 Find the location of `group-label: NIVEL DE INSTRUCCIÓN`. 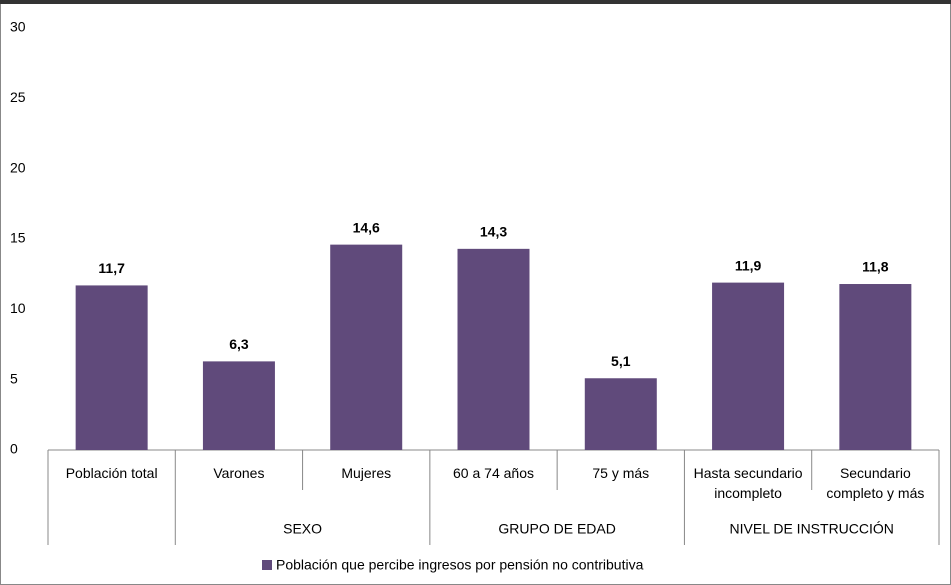

group-label: NIVEL DE INSTRUCCIÓN is located at coordinates (812, 529).